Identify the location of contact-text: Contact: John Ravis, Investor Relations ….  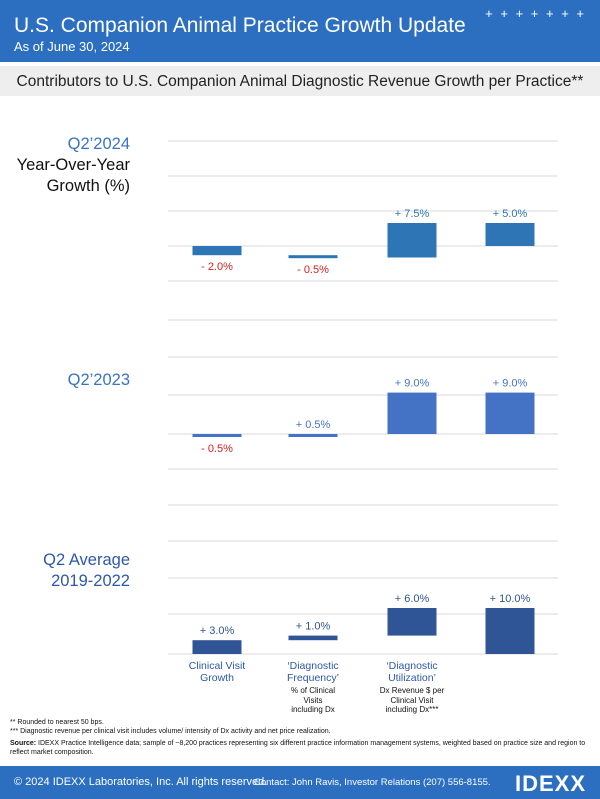
(372, 782).